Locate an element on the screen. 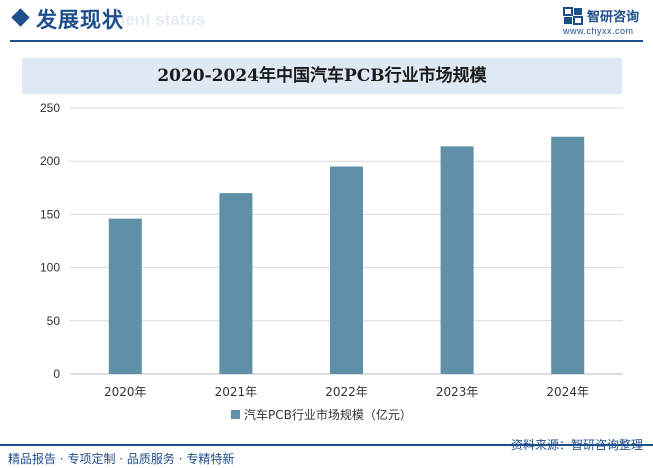  section-title: 发展现状 is located at coordinates (80, 20).